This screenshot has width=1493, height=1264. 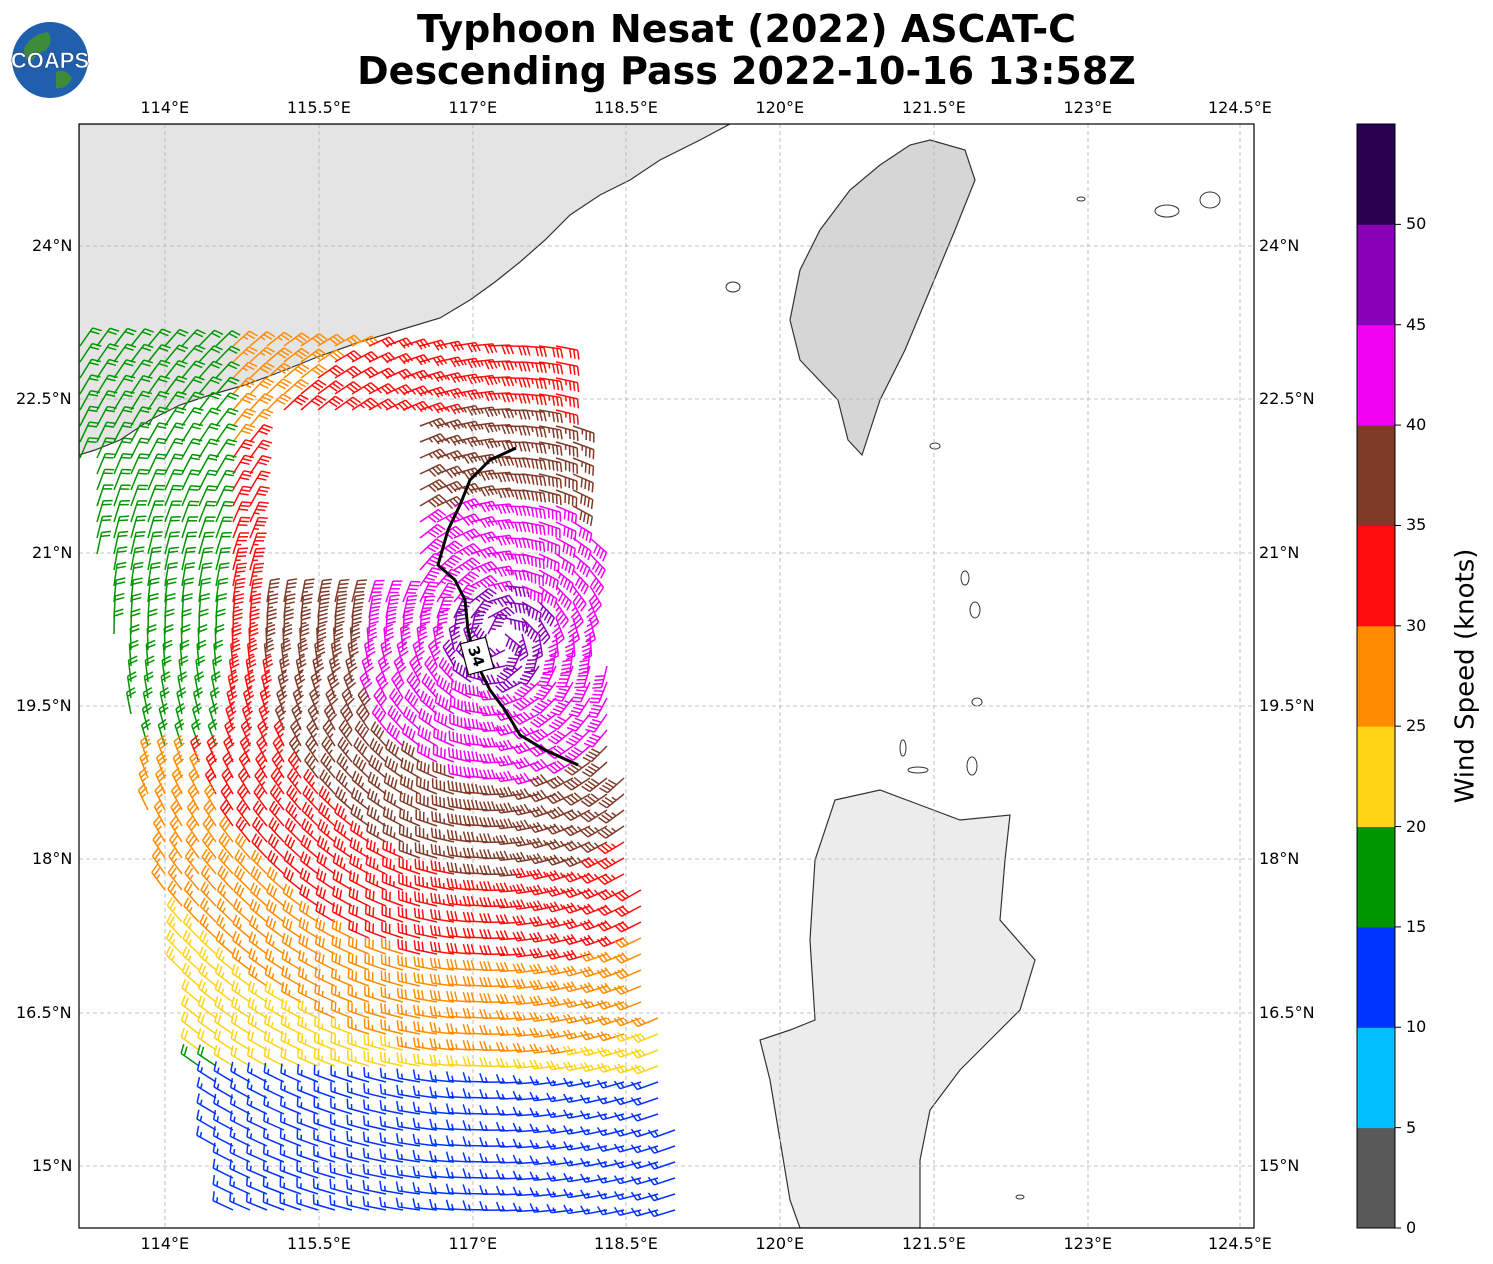 I want to click on lat-label-right: 21°N, so click(x=1279, y=552).